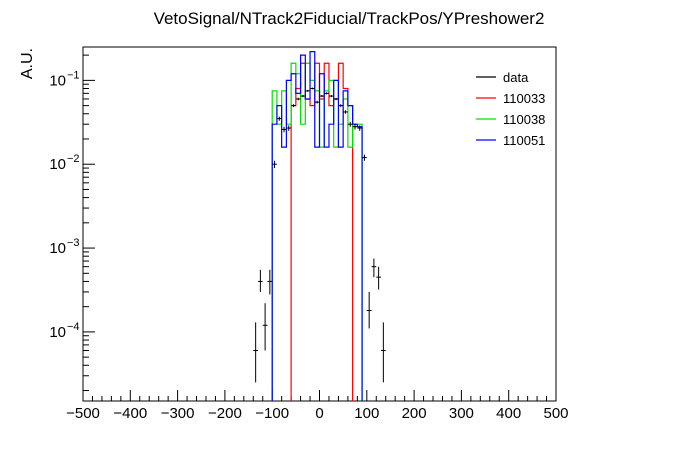 Image resolution: width=696 pixels, height=472 pixels. I want to click on x-tick-label: 100, so click(366, 413).